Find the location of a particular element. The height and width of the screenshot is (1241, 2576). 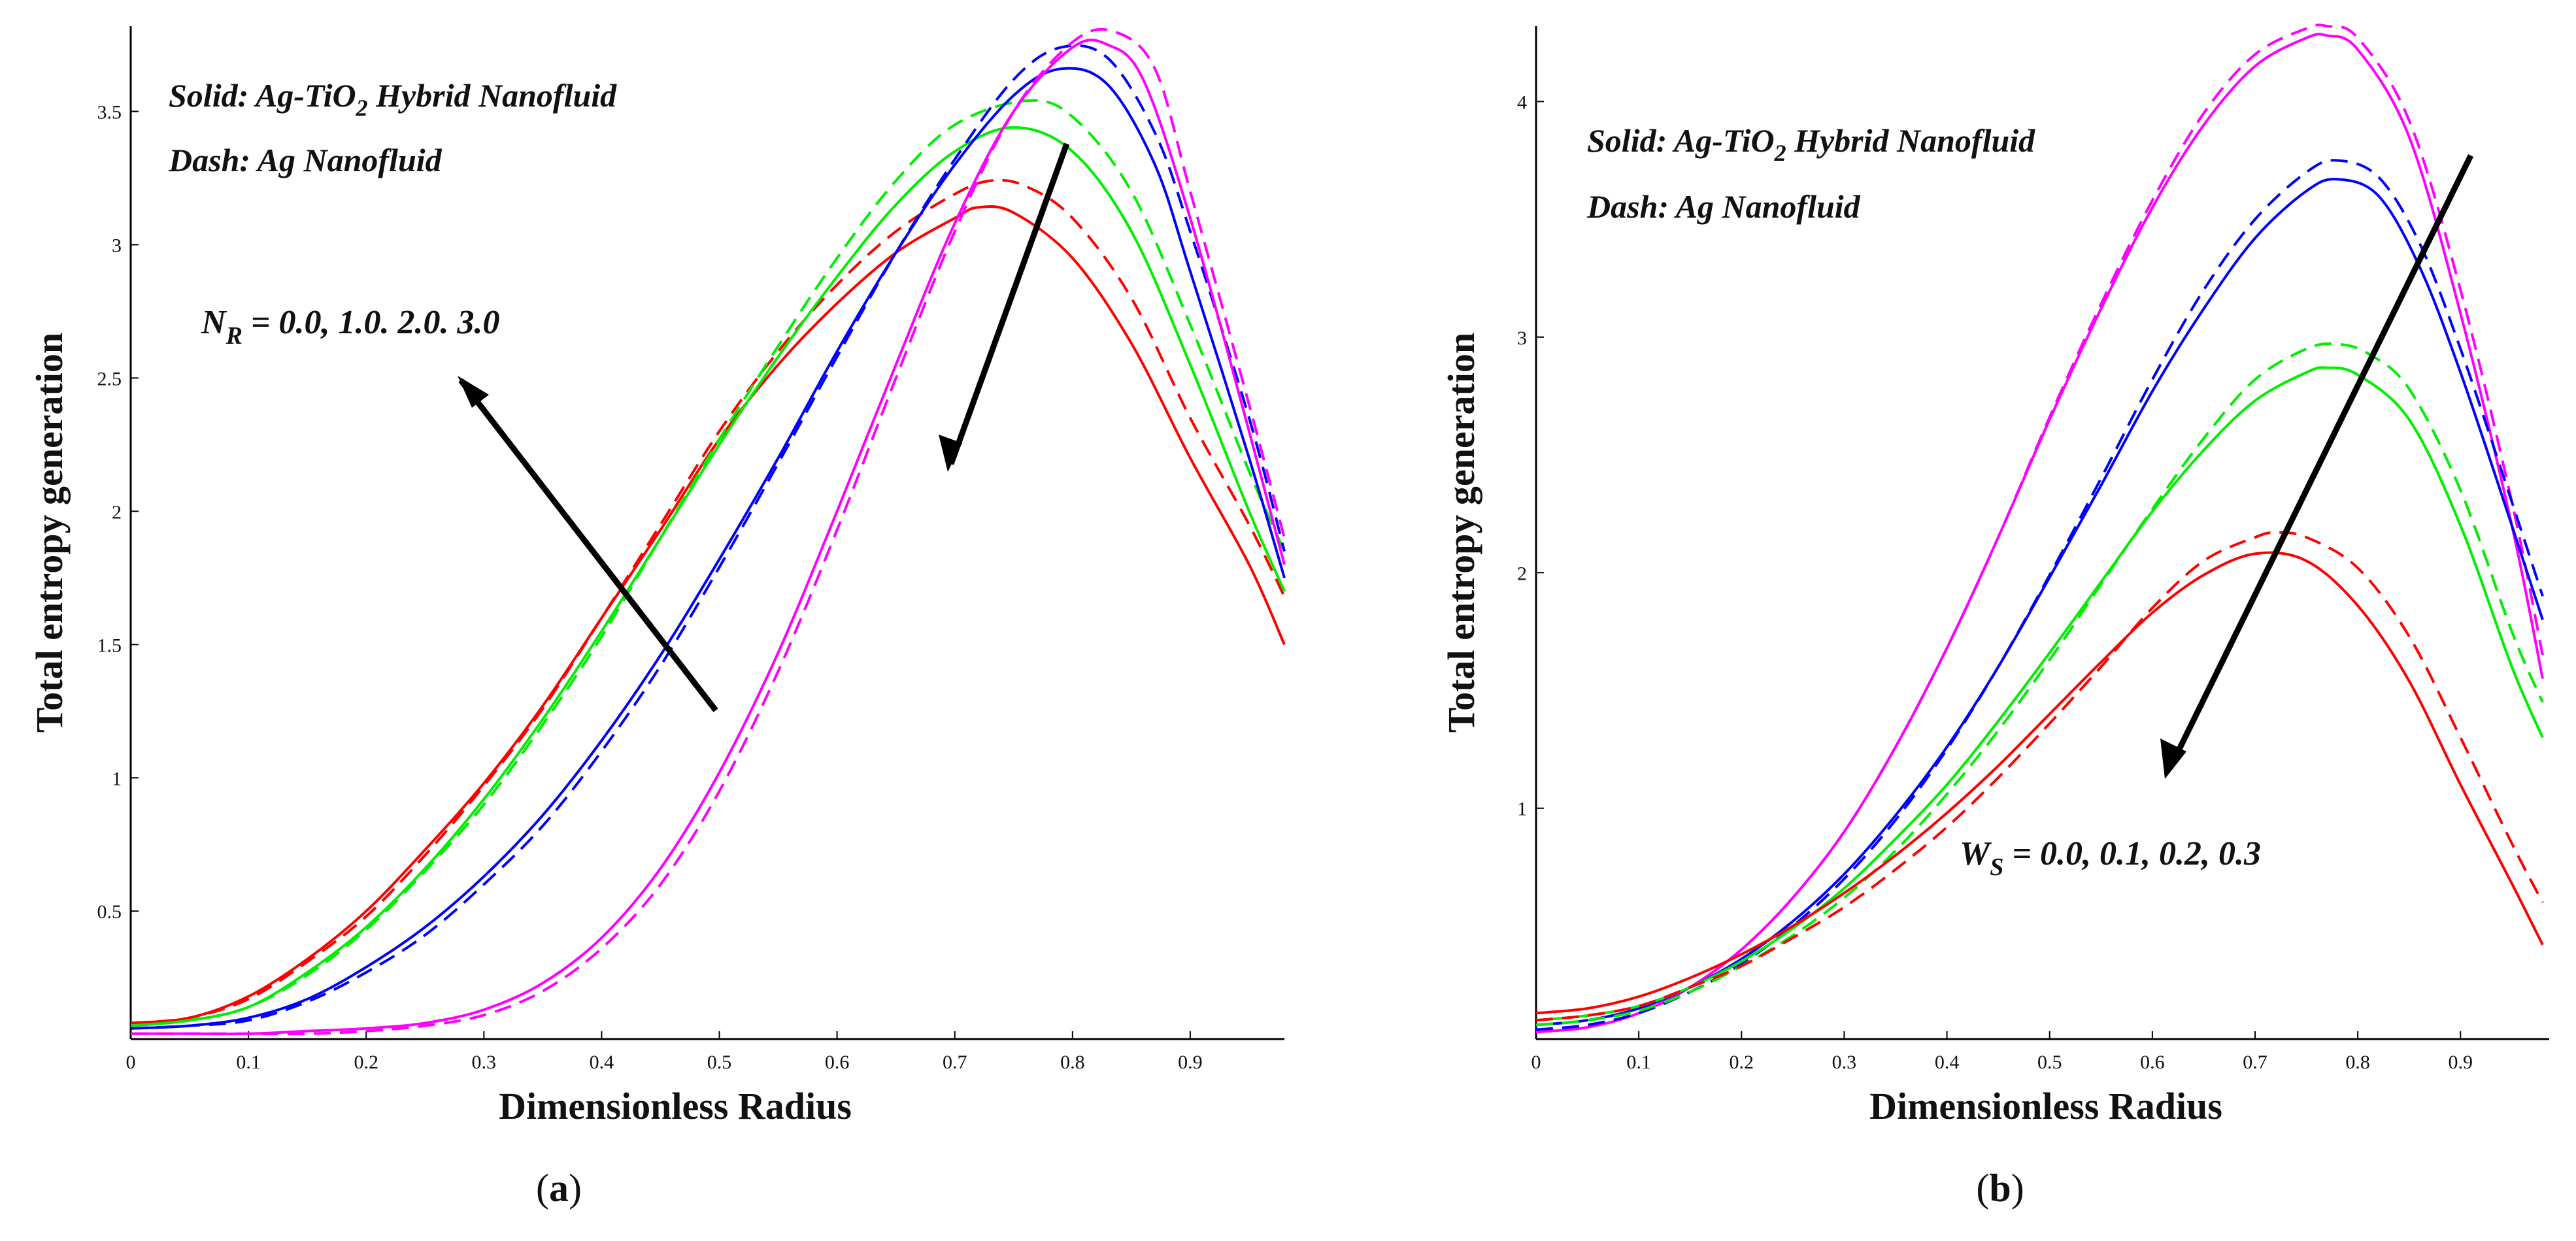

panel-a-caption: (a) is located at coordinates (559, 1188).